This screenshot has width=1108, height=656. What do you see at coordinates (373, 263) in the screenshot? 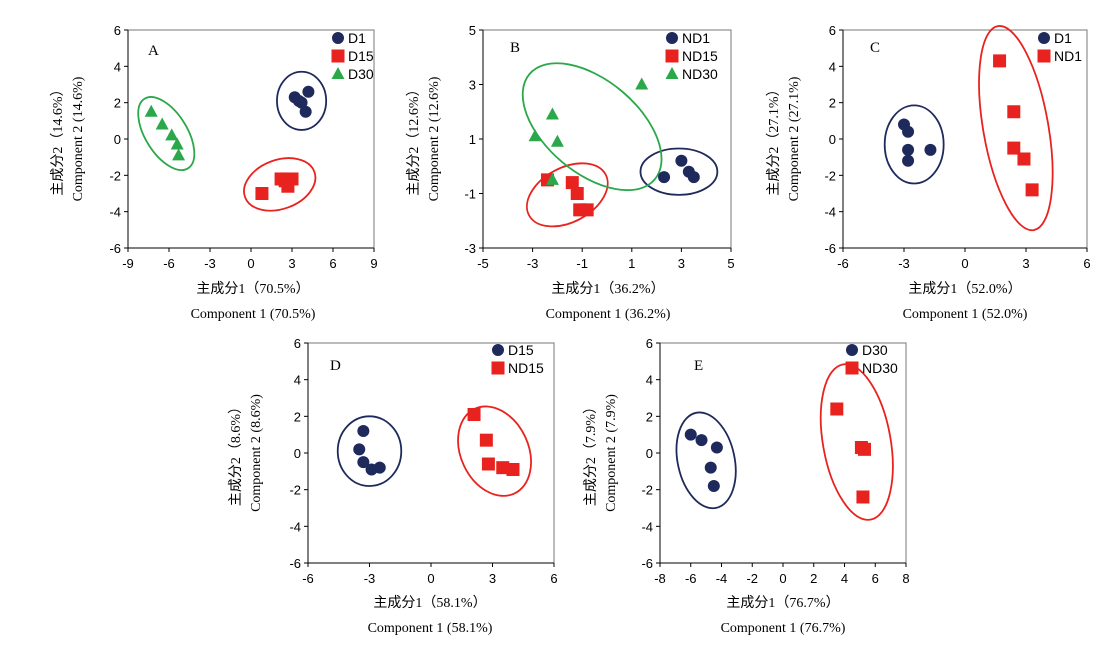
I see `x-tick-label: 9` at bounding box center [373, 263].